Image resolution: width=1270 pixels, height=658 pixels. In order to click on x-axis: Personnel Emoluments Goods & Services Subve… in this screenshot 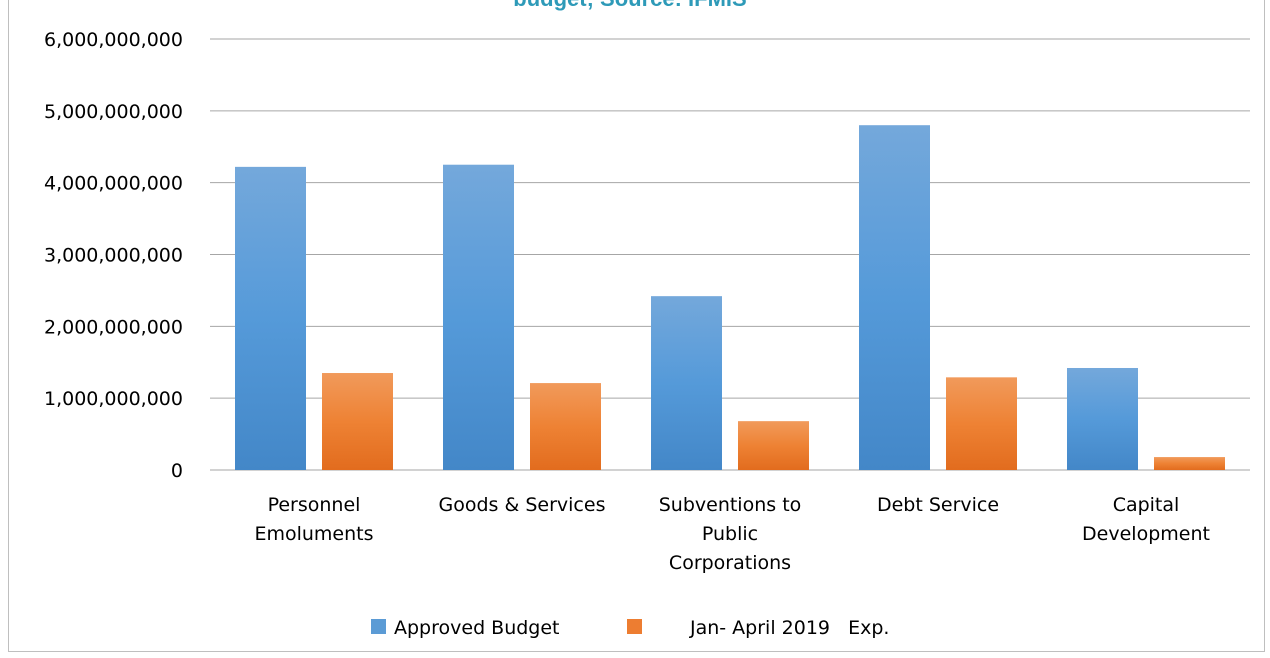, I will do `click(731, 534)`.